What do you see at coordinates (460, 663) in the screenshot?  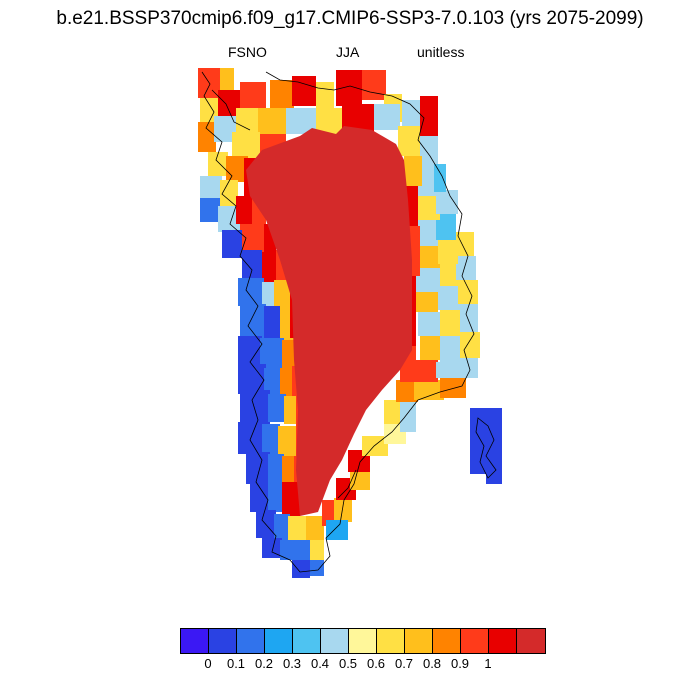 I see `colorbar-tick-label: 0.9` at bounding box center [460, 663].